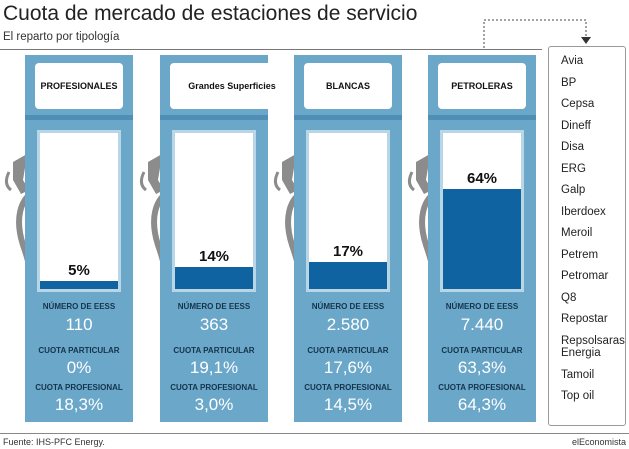 The height and width of the screenshot is (449, 629). What do you see at coordinates (482, 367) in the screenshot?
I see `cuota-particular-value: 63,3%` at bounding box center [482, 367].